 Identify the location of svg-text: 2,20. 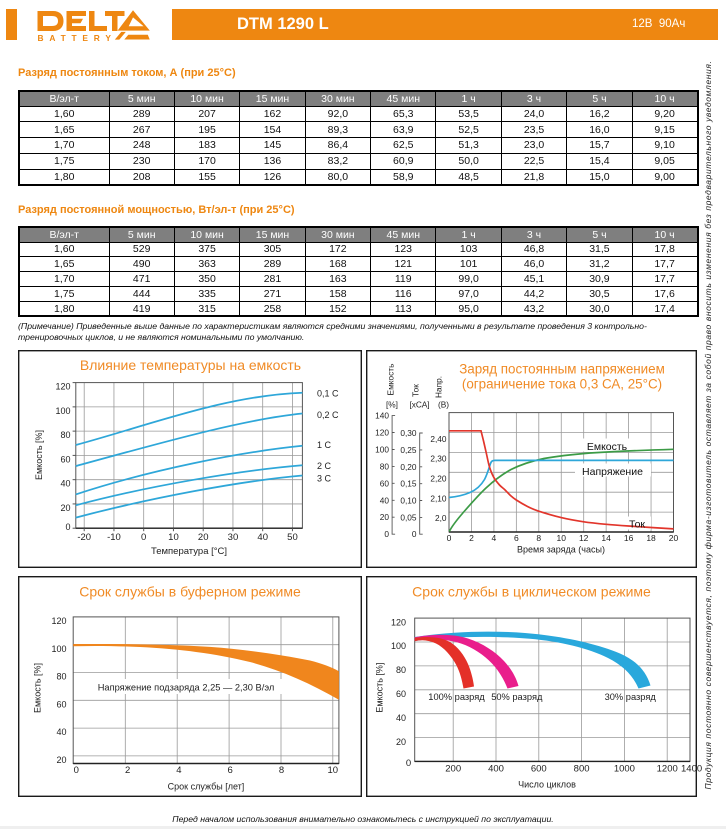
(438, 478).